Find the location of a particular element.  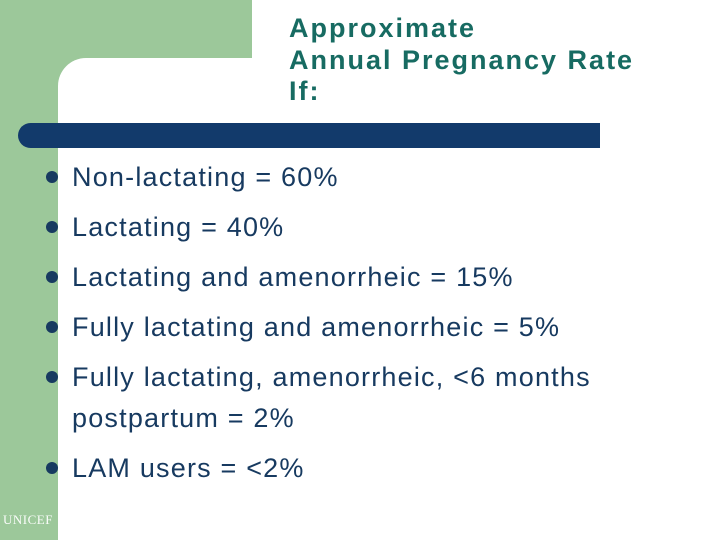

list-item: Non-lactating = 60% is located at coordinates (339, 177).